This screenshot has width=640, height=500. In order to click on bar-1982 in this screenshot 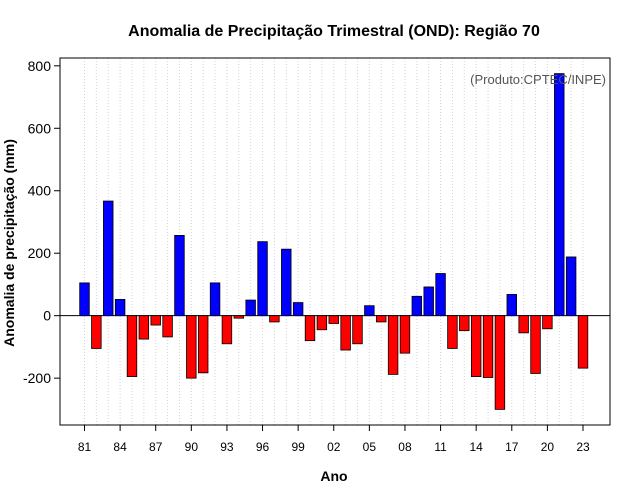, I will do `click(96, 332)`.